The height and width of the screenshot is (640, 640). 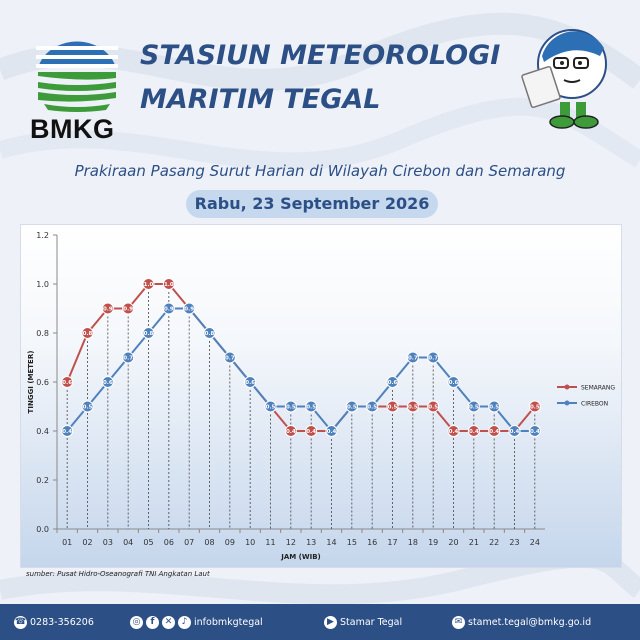 What do you see at coordinates (189, 542) in the screenshot?
I see `x-tick-label: 07` at bounding box center [189, 542].